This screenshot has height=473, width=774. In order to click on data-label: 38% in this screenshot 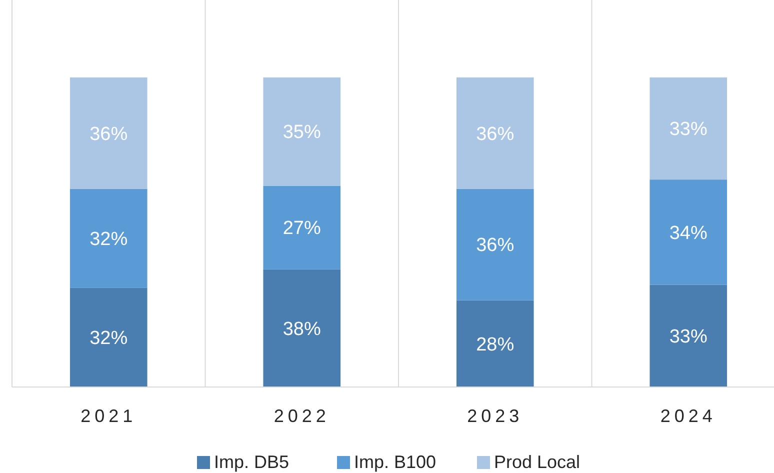, I will do `click(301, 329)`.